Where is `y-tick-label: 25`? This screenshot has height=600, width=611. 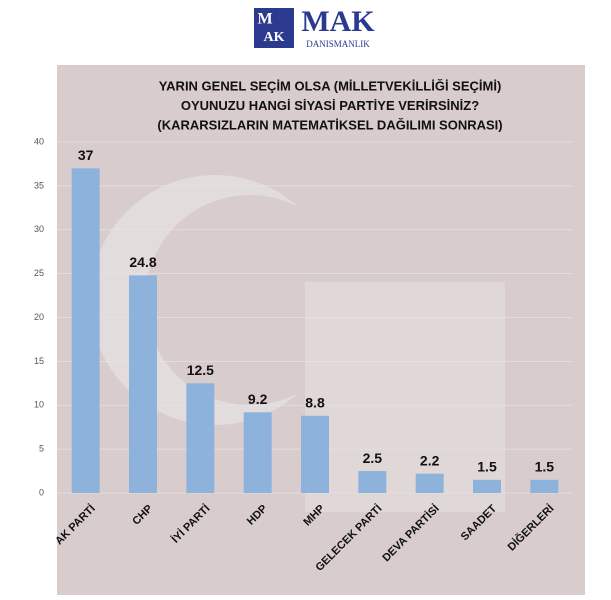
y-tick-label: 25 is located at coordinates (39, 273).